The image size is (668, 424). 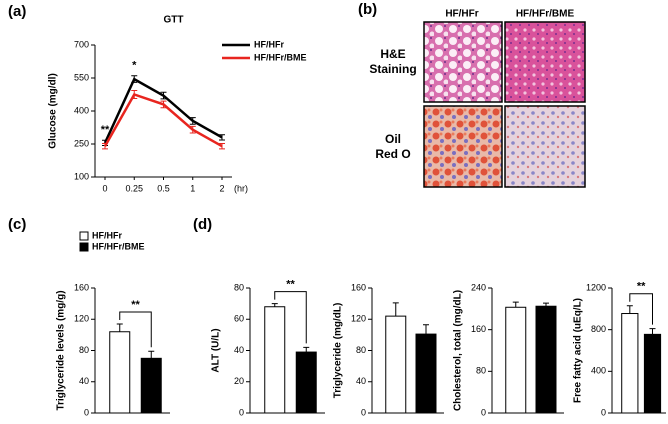 What do you see at coordinates (461, 14) in the screenshot?
I see `column-header: HF/HFr` at bounding box center [461, 14].